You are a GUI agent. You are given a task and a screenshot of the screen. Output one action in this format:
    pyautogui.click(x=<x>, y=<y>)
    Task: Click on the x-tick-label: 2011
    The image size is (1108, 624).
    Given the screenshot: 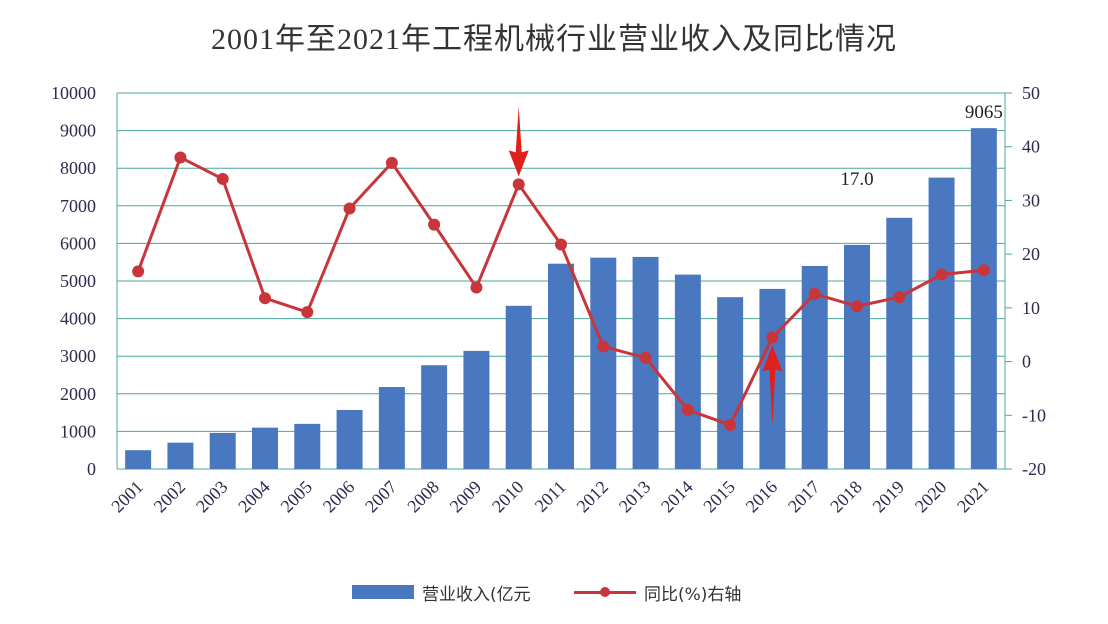 What is the action you would take?
    pyautogui.click(x=550, y=496)
    